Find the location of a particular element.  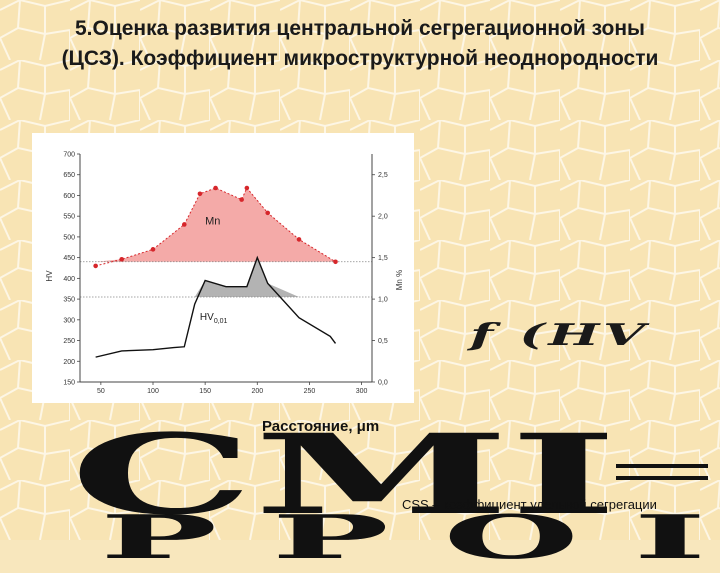

y-right-tick-label: 2,0 is located at coordinates (383, 217).